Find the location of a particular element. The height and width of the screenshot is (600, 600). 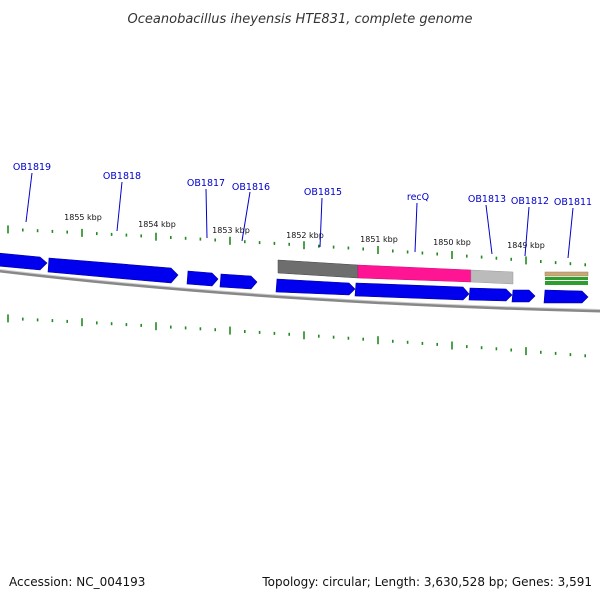

gene-arrow-OB1811 is located at coordinates (566, 296).